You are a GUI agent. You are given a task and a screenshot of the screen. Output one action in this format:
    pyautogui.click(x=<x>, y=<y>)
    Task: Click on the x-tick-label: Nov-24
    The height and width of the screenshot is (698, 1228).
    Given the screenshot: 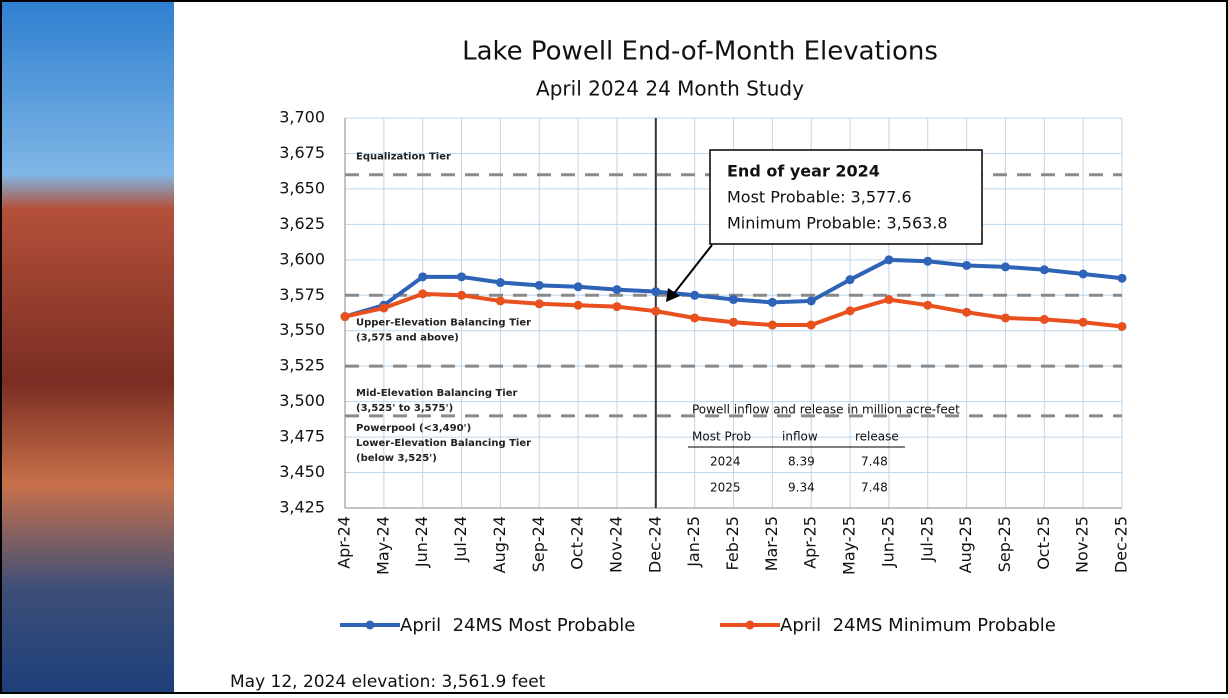 What is the action you would take?
    pyautogui.click(x=615, y=544)
    